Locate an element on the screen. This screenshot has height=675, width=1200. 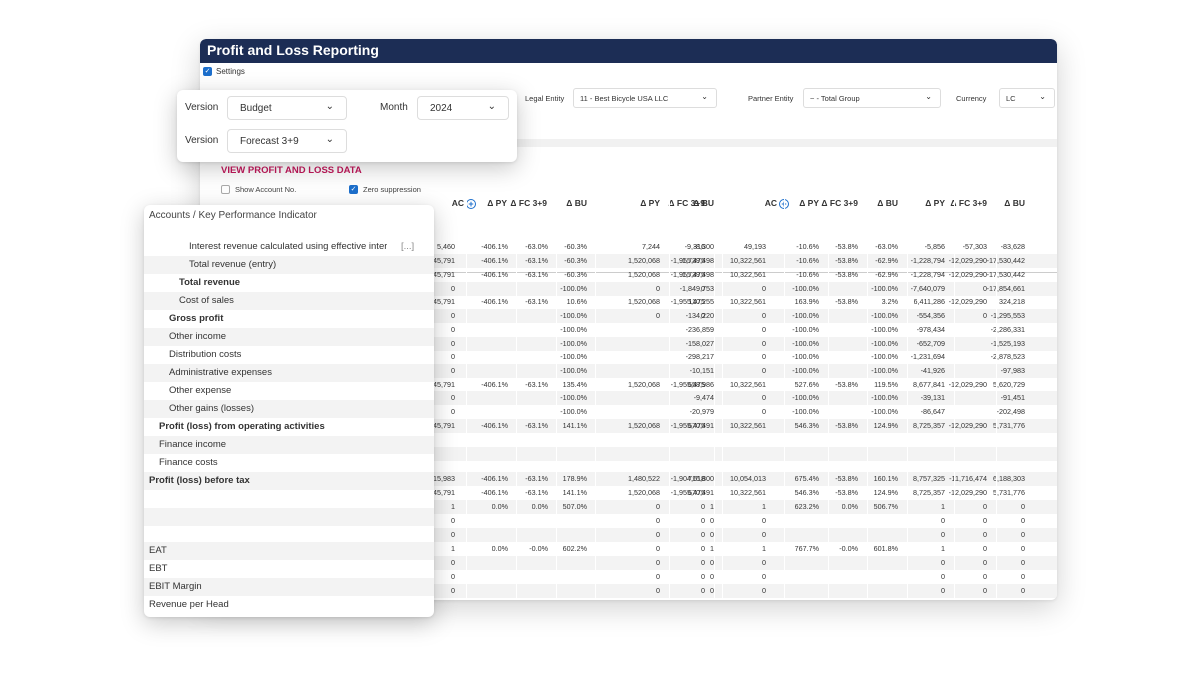
table-cell: 5,620,729 is located at coordinates (1009, 384).